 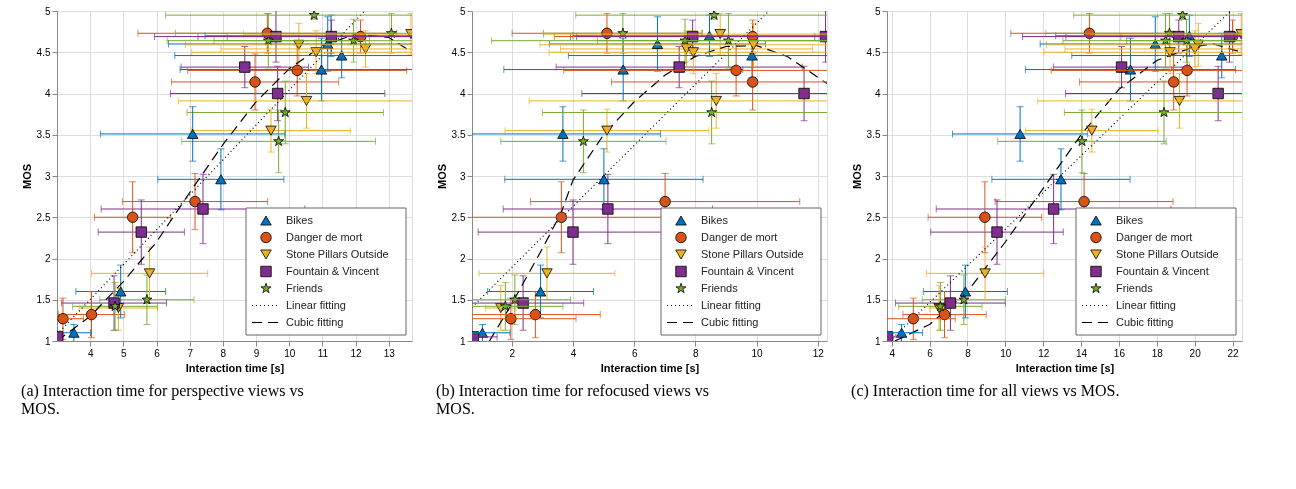 What do you see at coordinates (256, 353) in the screenshot?
I see `x-tick-label: 9` at bounding box center [256, 353].